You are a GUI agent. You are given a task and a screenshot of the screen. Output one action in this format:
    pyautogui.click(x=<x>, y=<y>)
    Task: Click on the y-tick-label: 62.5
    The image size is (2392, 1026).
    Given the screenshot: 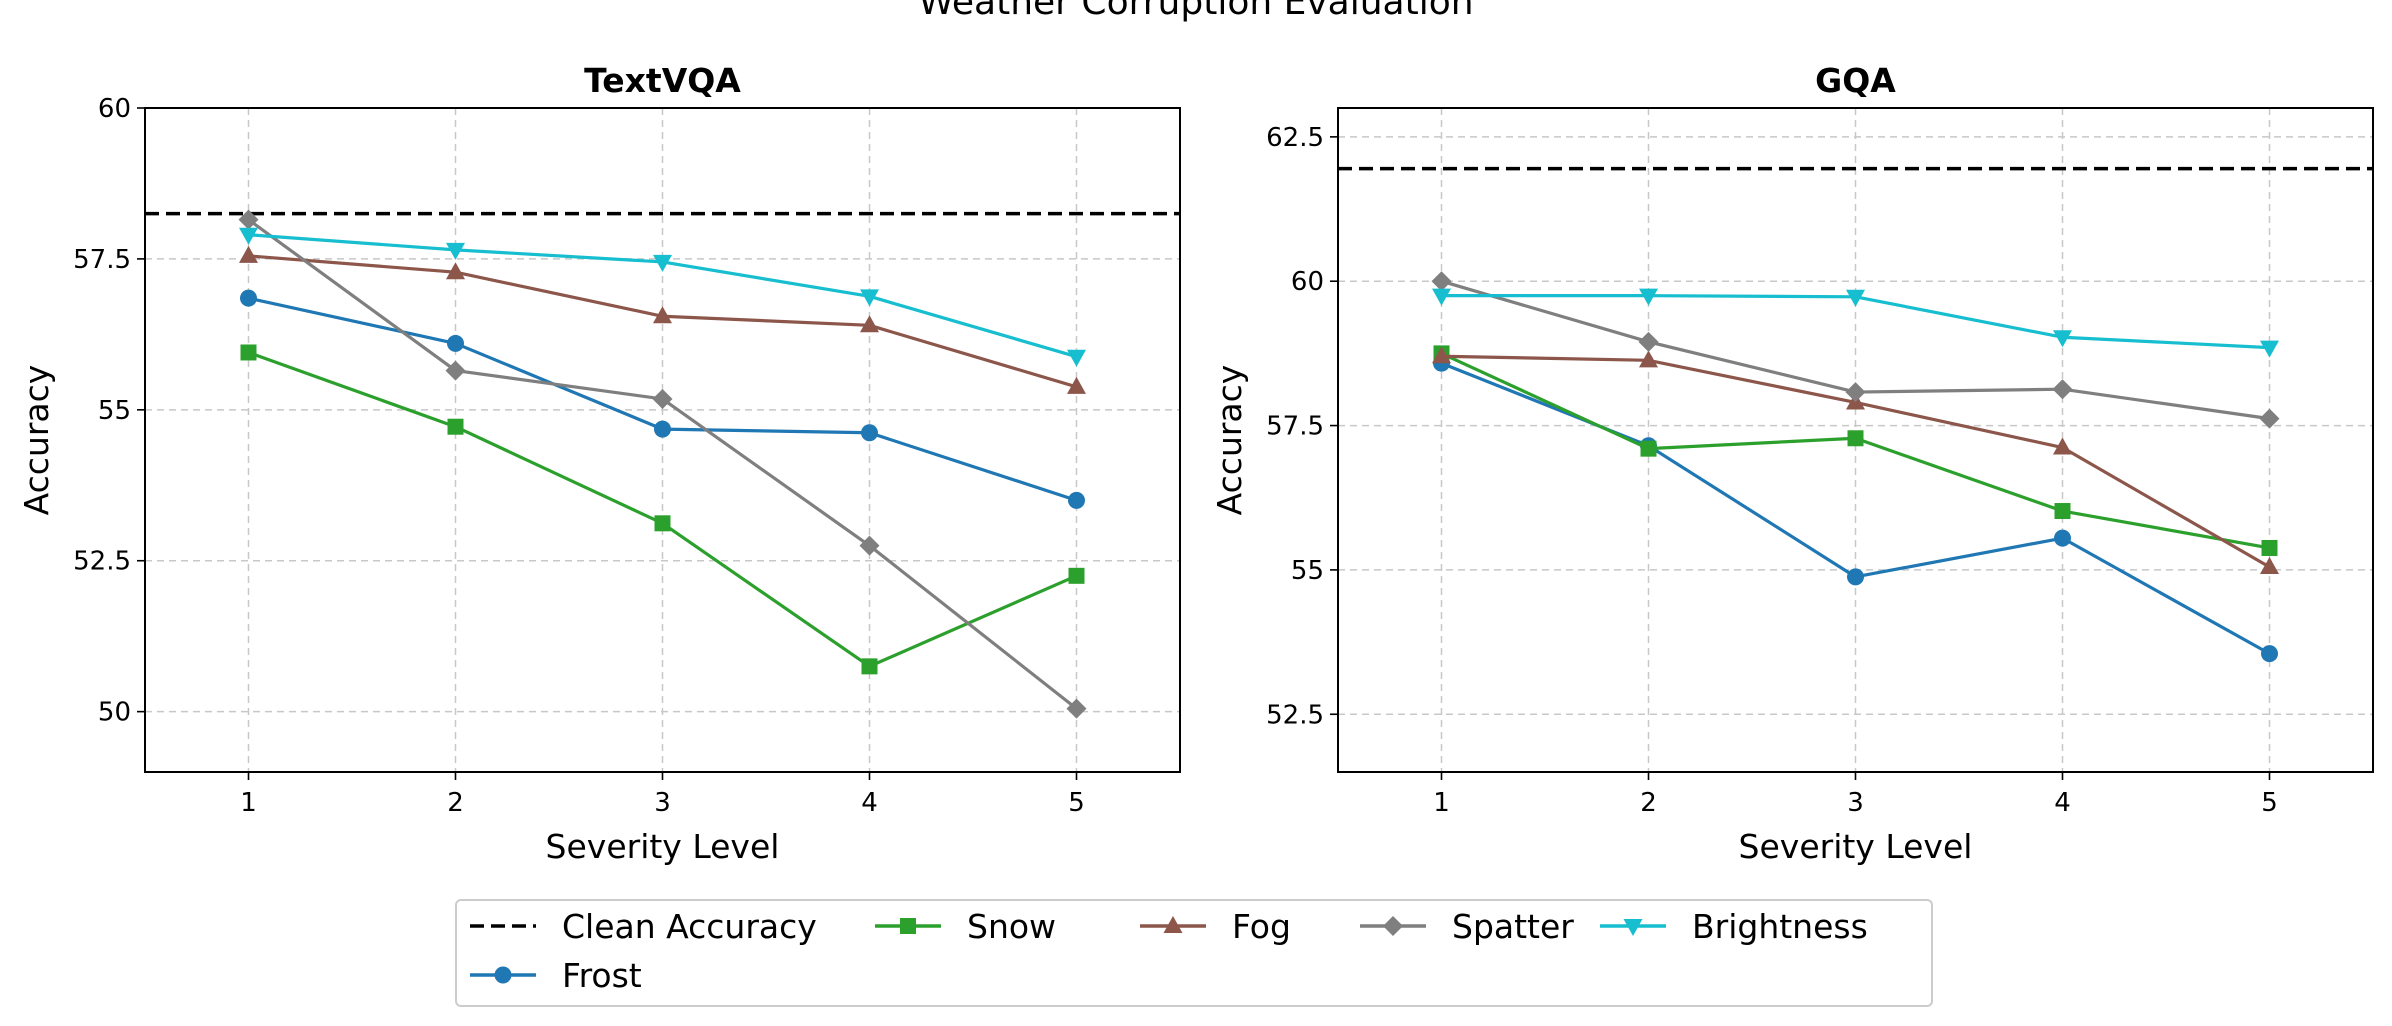 What is the action you would take?
    pyautogui.click(x=1295, y=138)
    